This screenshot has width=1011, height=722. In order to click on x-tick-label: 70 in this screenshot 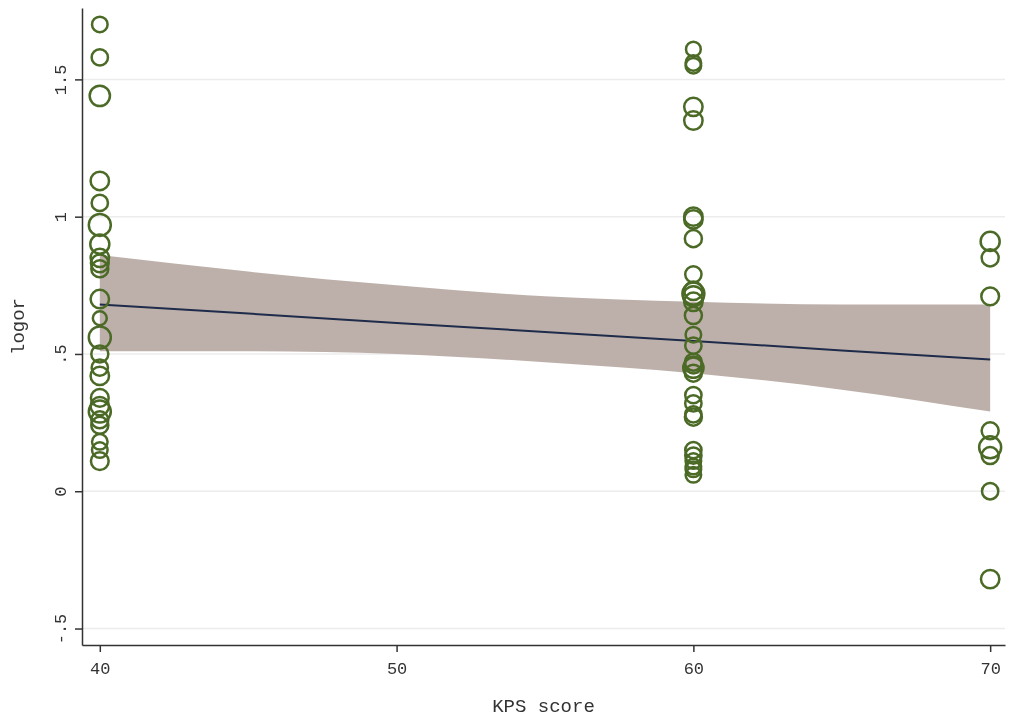, I will do `click(990, 669)`.